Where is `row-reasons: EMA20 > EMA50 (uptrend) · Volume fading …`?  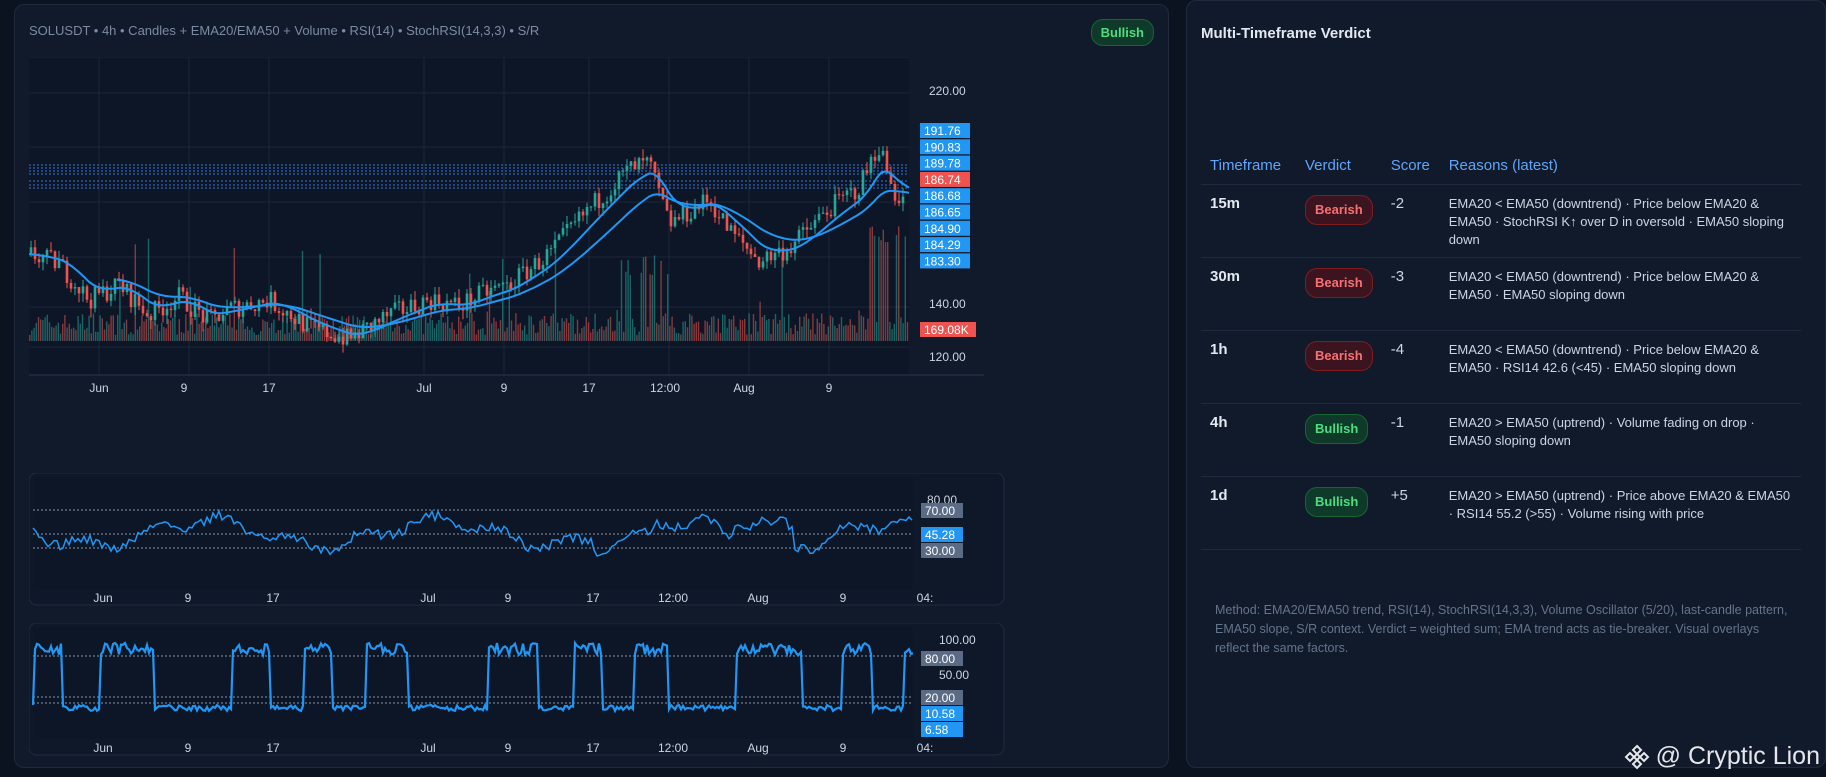 row-reasons: EMA20 > EMA50 (uptrend) · Volume fading … is located at coordinates (1620, 440).